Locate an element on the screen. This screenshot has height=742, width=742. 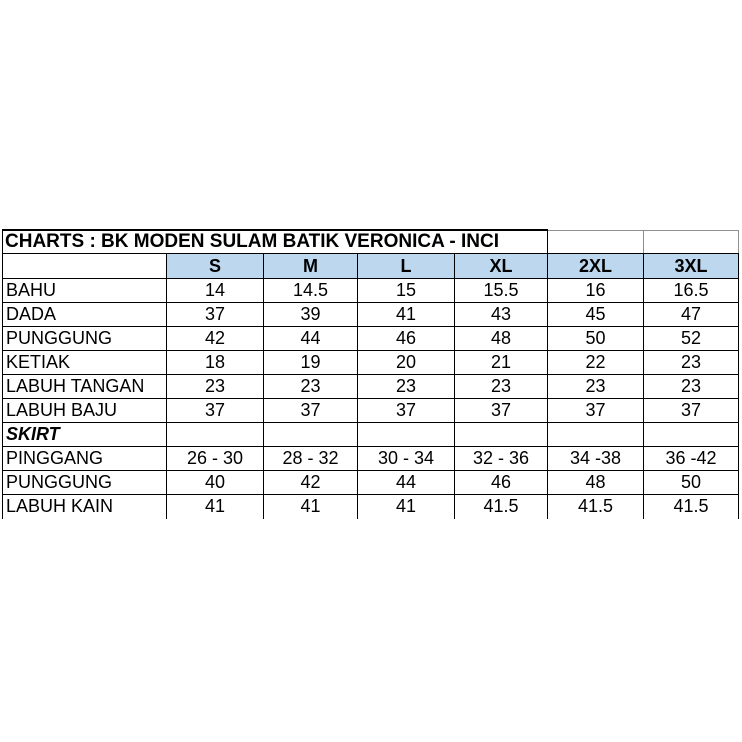
cell: 39 is located at coordinates (310, 314).